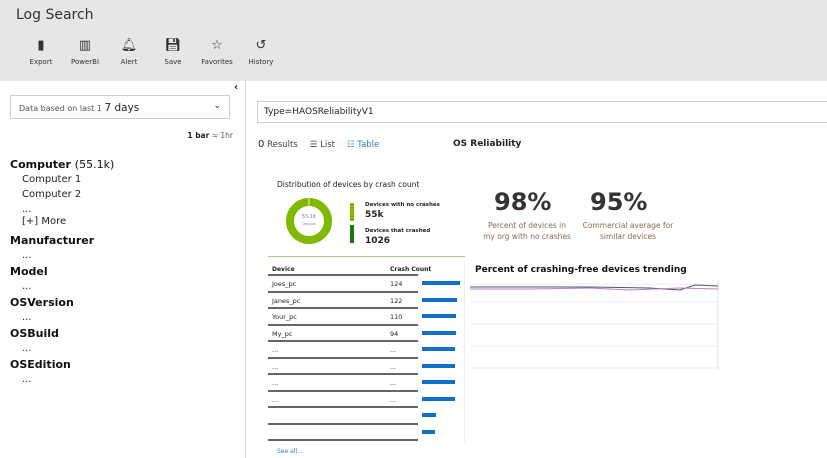 The width and height of the screenshot is (827, 458). What do you see at coordinates (313, 145) in the screenshot?
I see `list-icon: ☰` at bounding box center [313, 145].